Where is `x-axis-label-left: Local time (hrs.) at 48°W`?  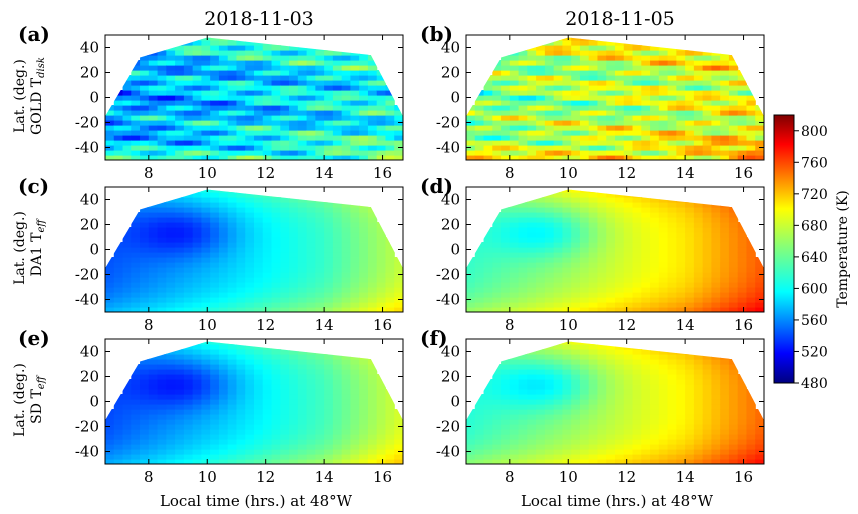 x-axis-label-left: Local time (hrs.) at 48°W is located at coordinates (256, 501).